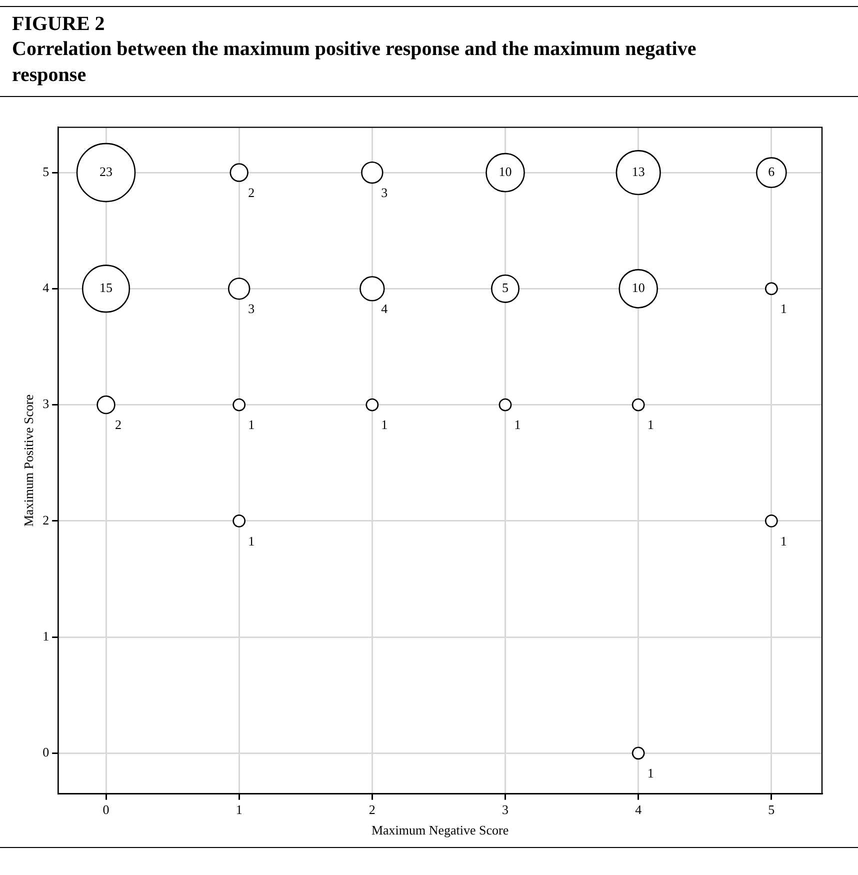 Image resolution: width=858 pixels, height=875 pixels. What do you see at coordinates (59, 24) in the screenshot?
I see `chart-title: FIGURE 2` at bounding box center [59, 24].